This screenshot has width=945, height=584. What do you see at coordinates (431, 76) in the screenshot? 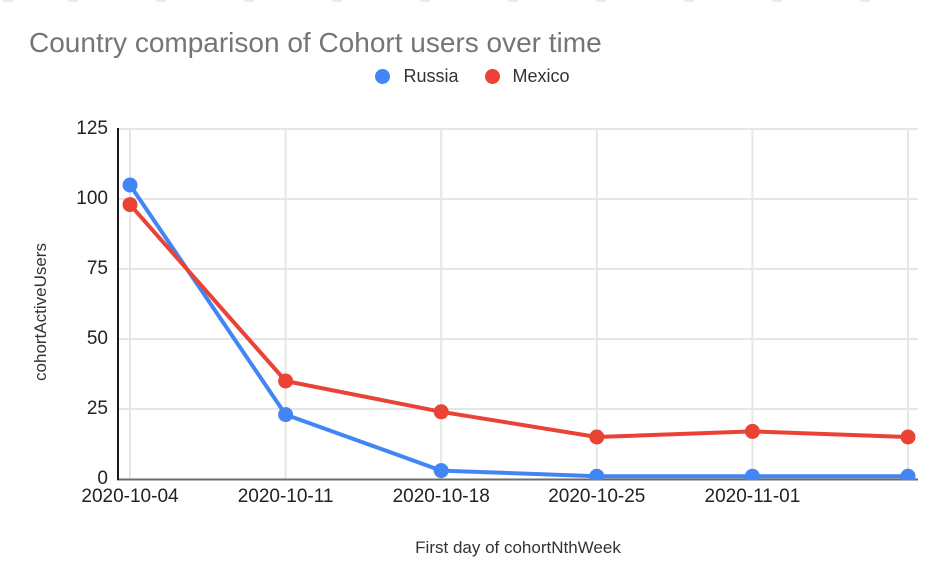
I see `legend-label: Russia` at bounding box center [431, 76].